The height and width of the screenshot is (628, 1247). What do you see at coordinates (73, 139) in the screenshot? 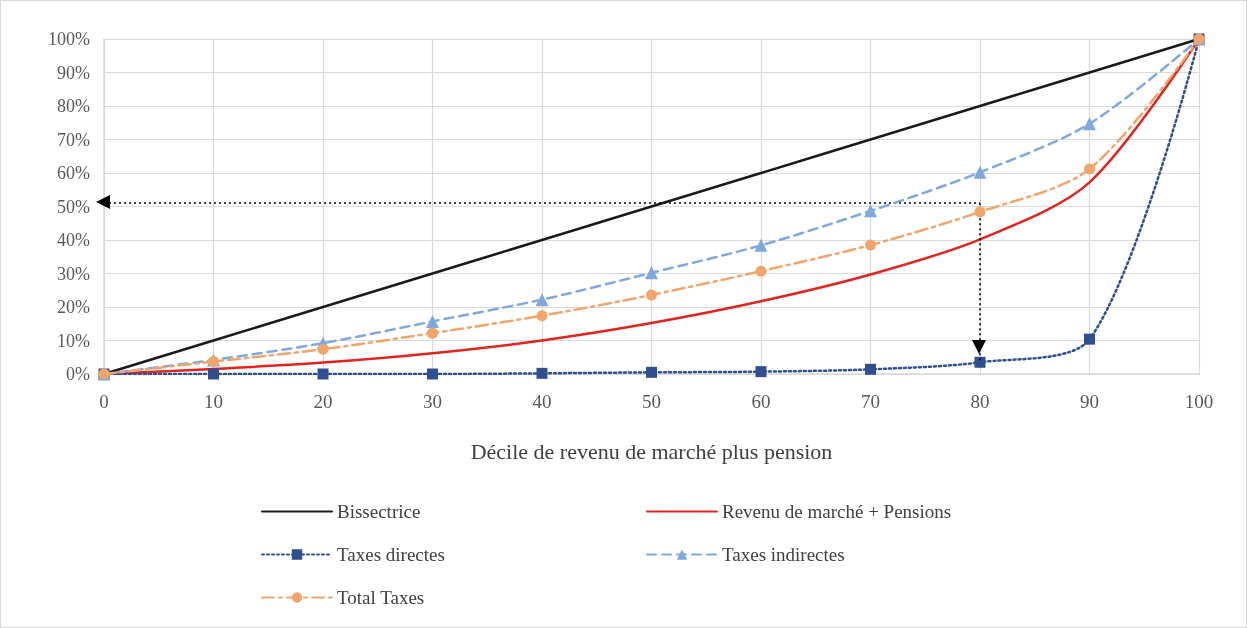
I see `y-tick-label: 70%` at bounding box center [73, 139].